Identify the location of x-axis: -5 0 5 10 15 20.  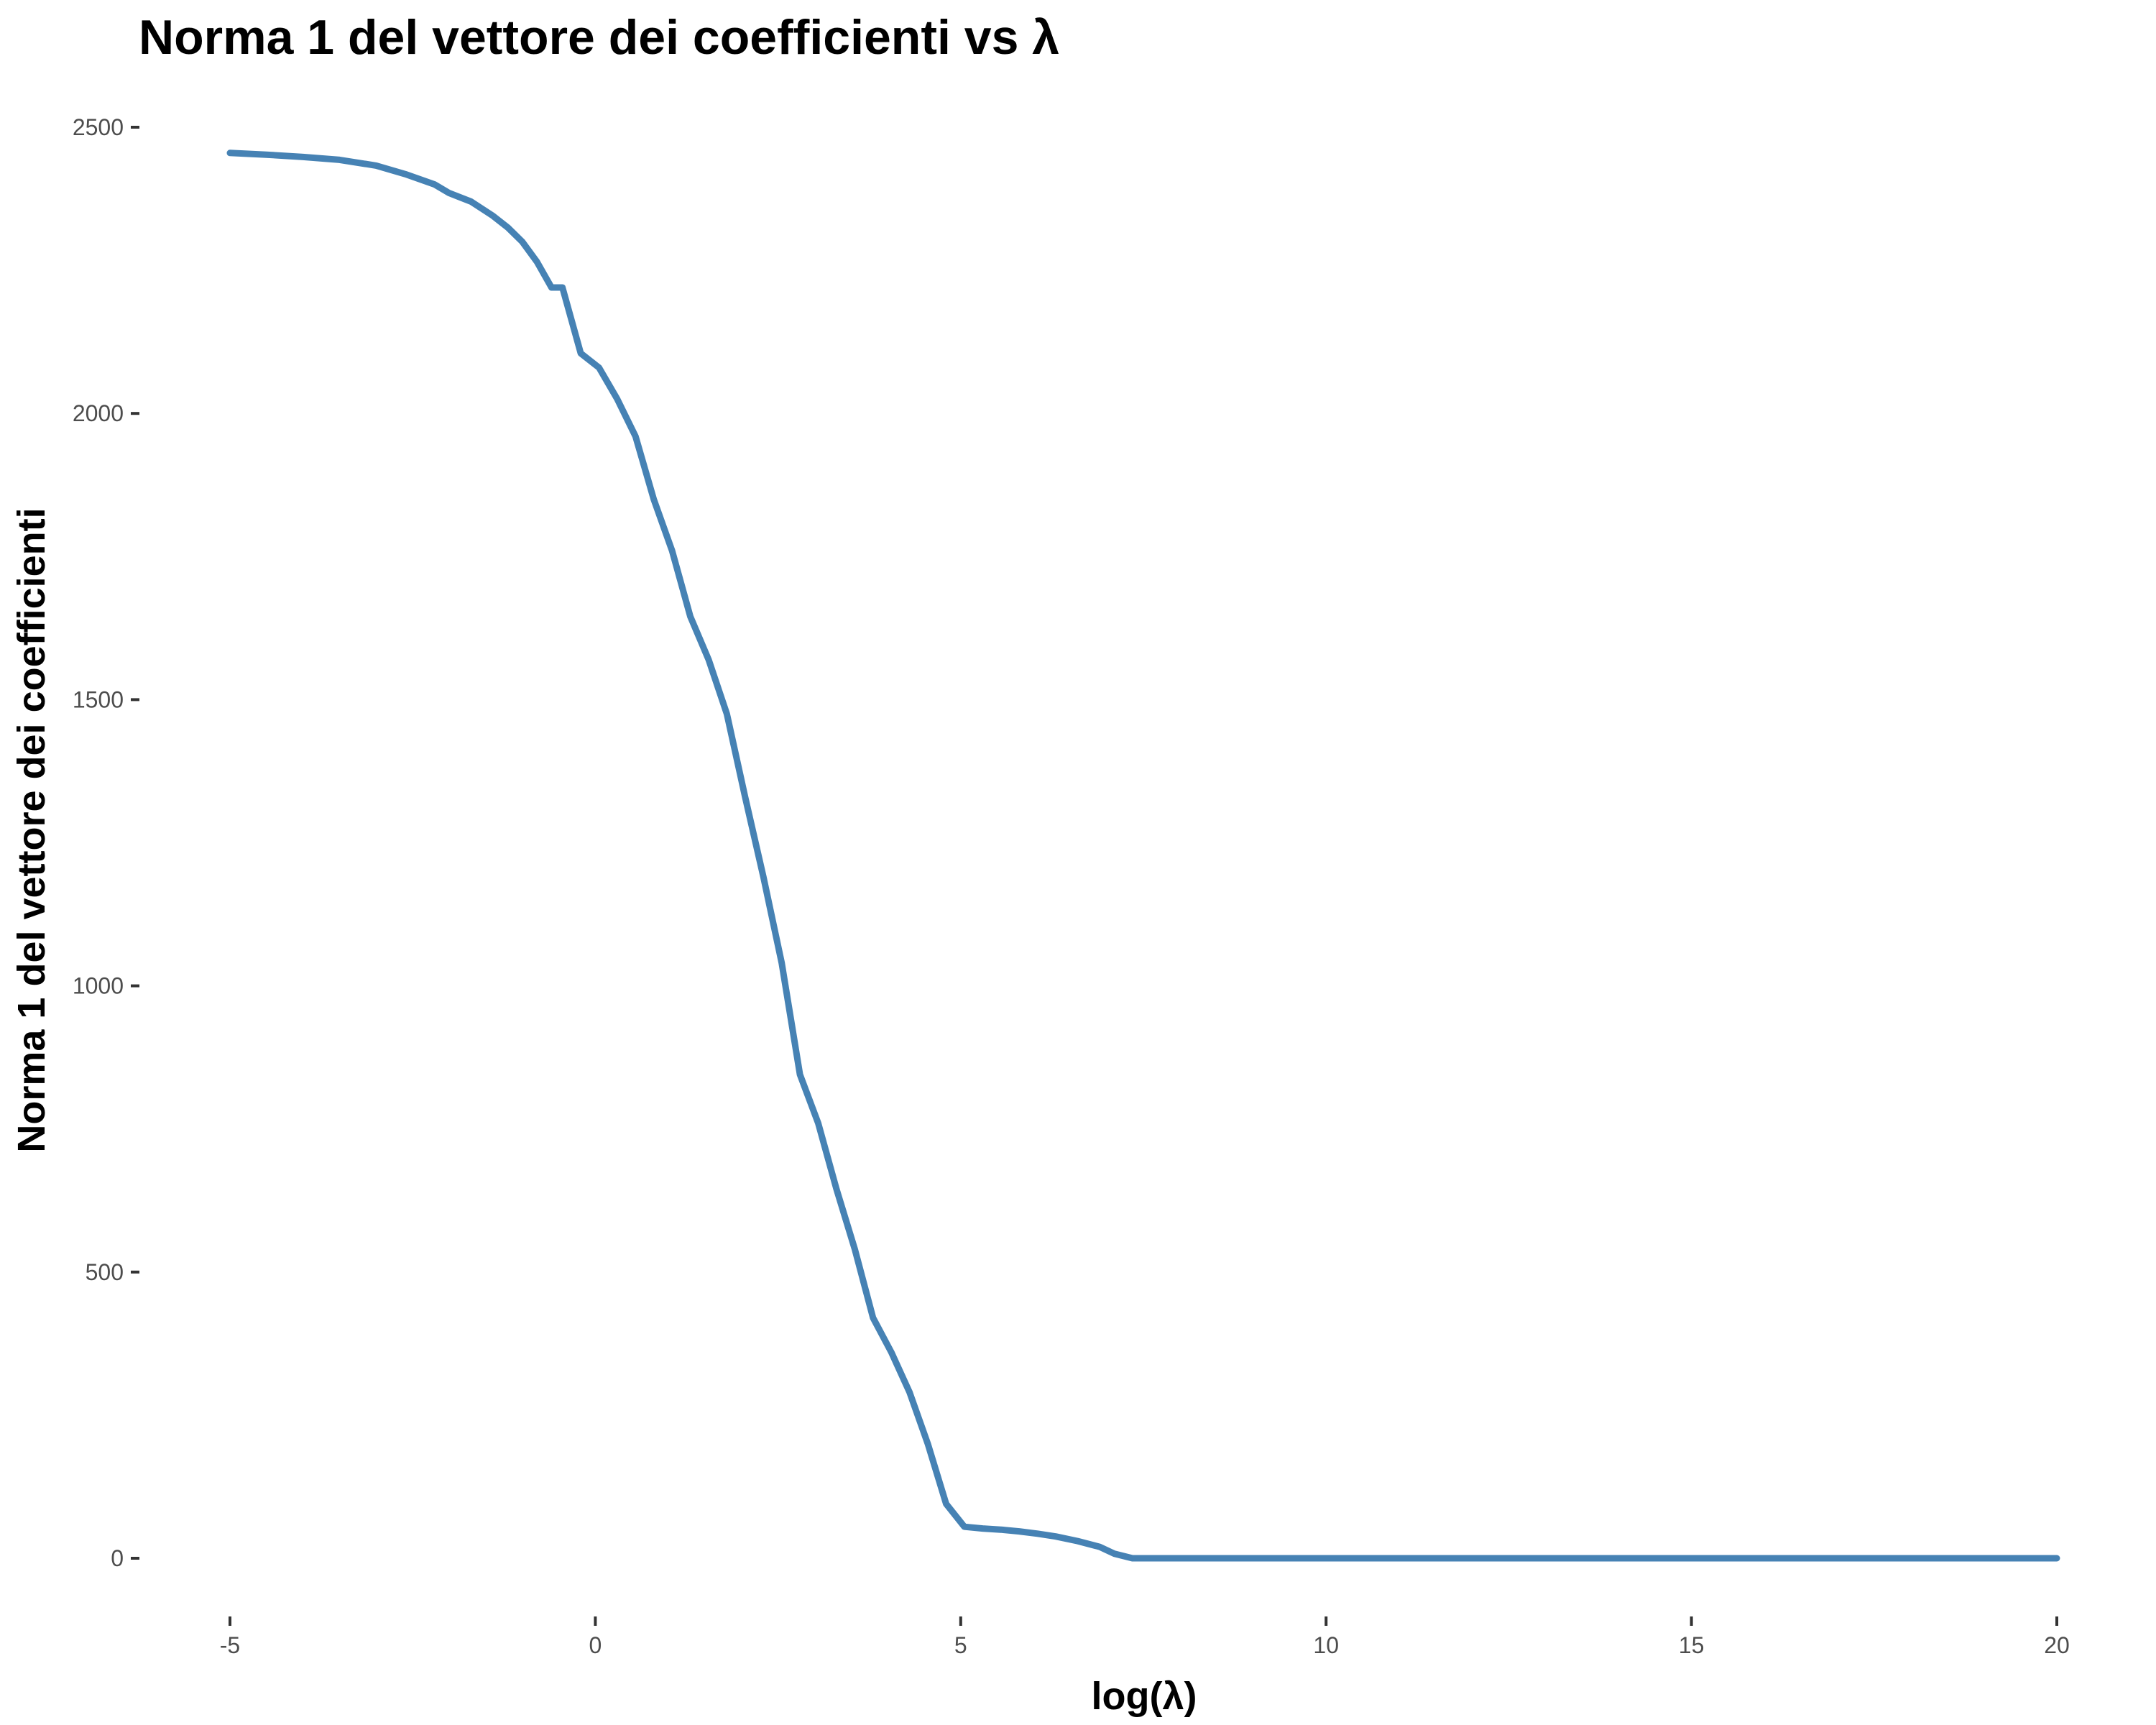
(1145, 1637).